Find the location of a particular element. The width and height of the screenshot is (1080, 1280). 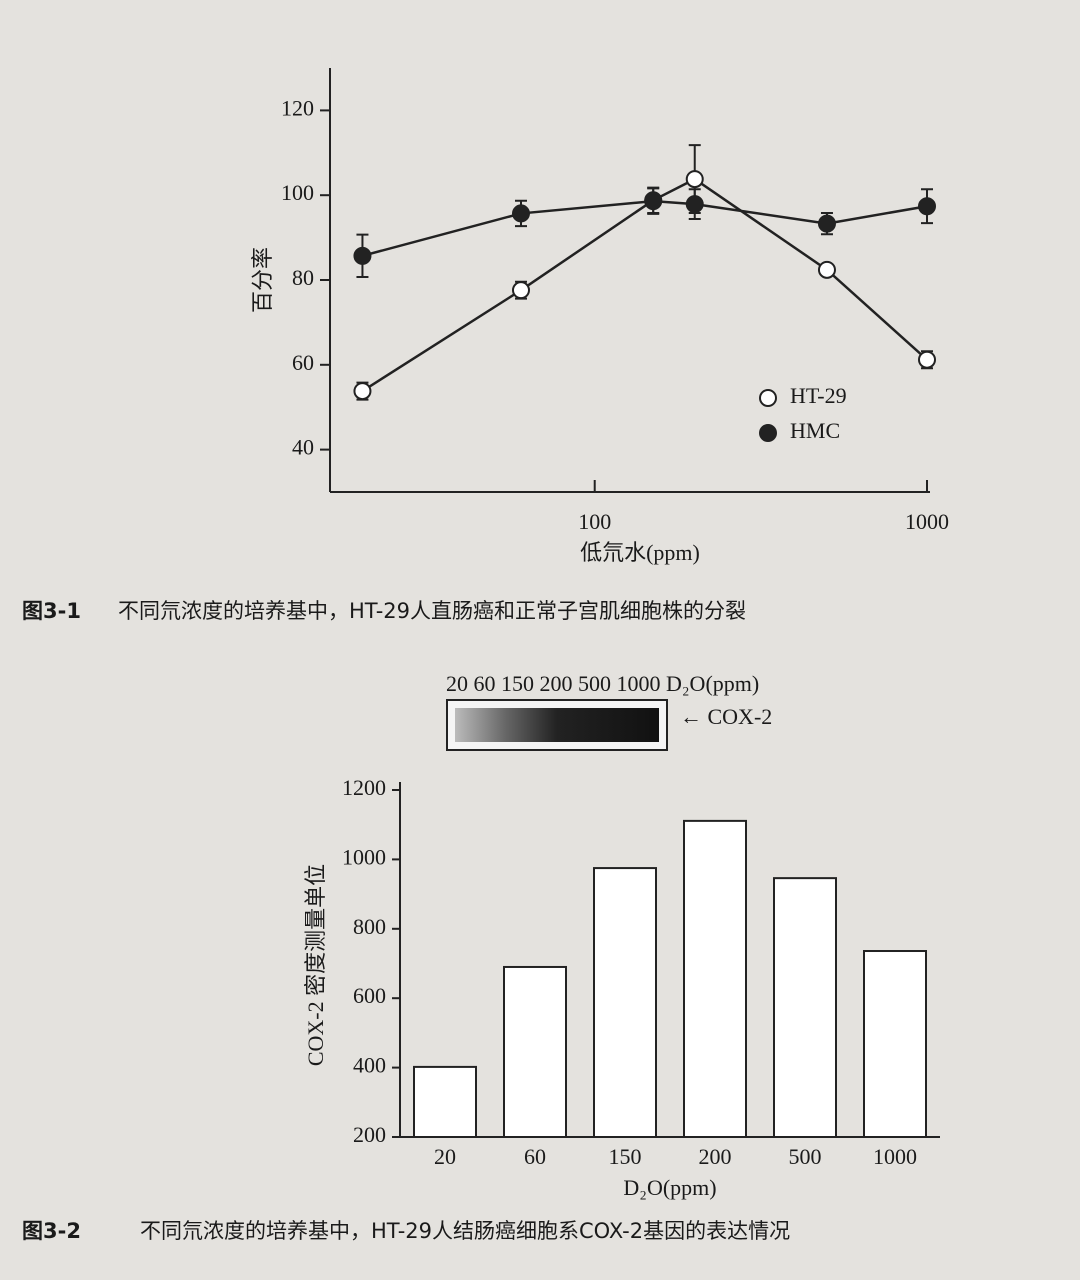

y-tick-label: 120 is located at coordinates (297, 107).